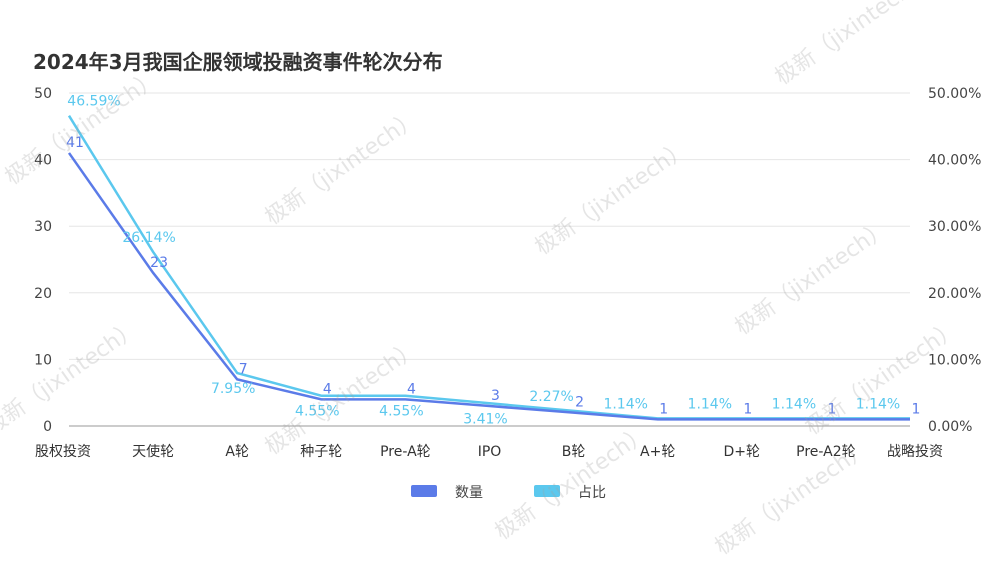 The height and width of the screenshot is (561, 1001). I want to click on x-tick-label: 战略投资, so click(915, 452).